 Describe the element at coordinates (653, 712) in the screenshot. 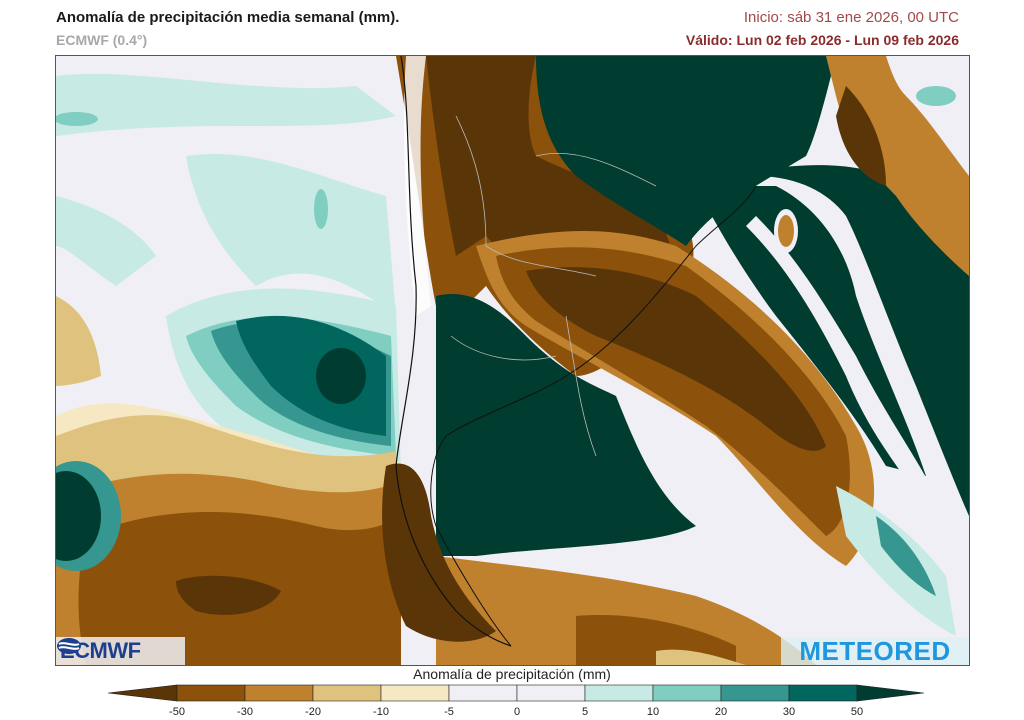

I see `colorbar-tick: 10` at that location.